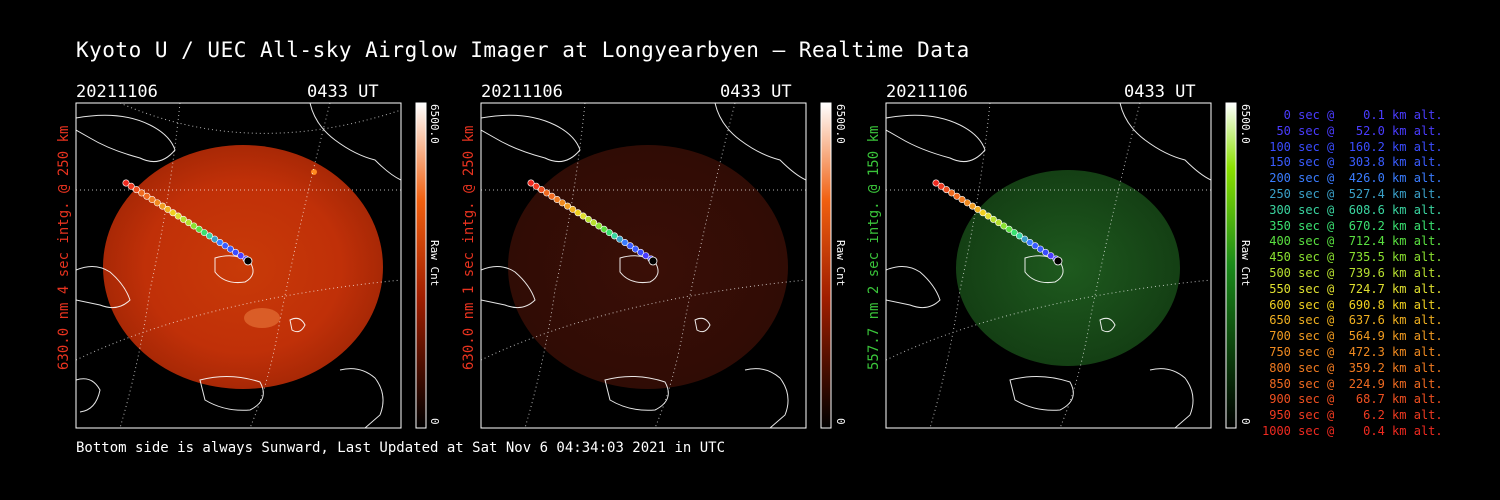 This screenshot has height=500, width=1500. What do you see at coordinates (522, 92) in the screenshot?
I see `panel-2-date: 20211106` at bounding box center [522, 92].